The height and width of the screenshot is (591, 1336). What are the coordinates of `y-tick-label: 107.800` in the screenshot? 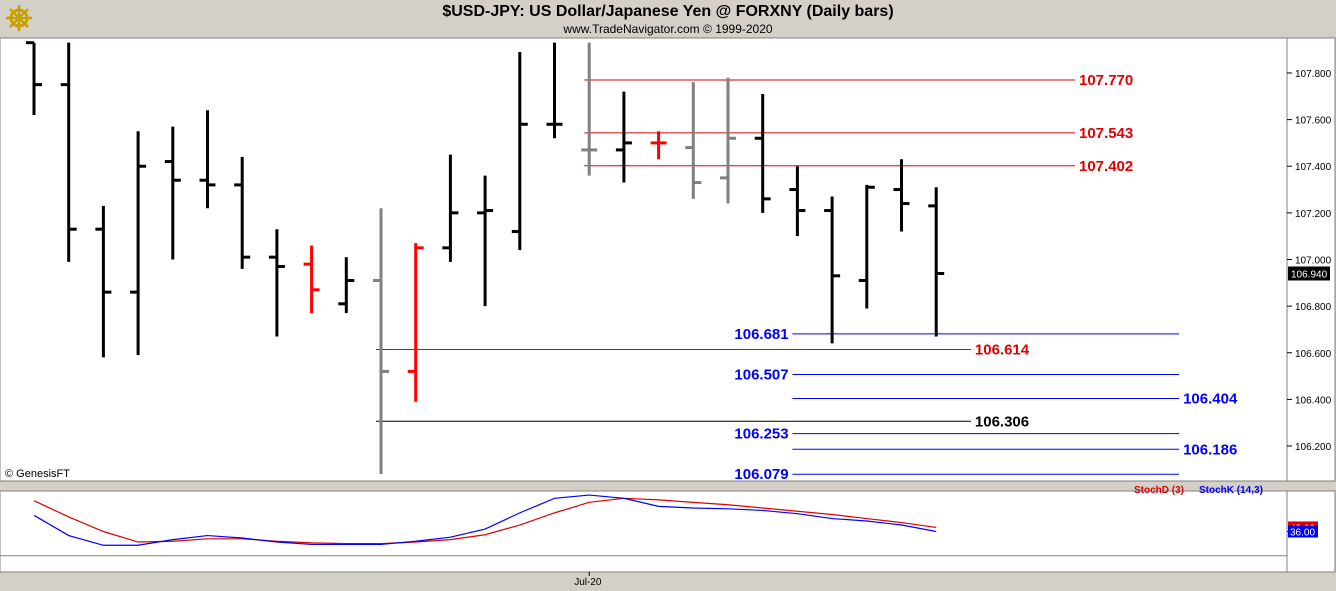 It's located at (1313, 74).